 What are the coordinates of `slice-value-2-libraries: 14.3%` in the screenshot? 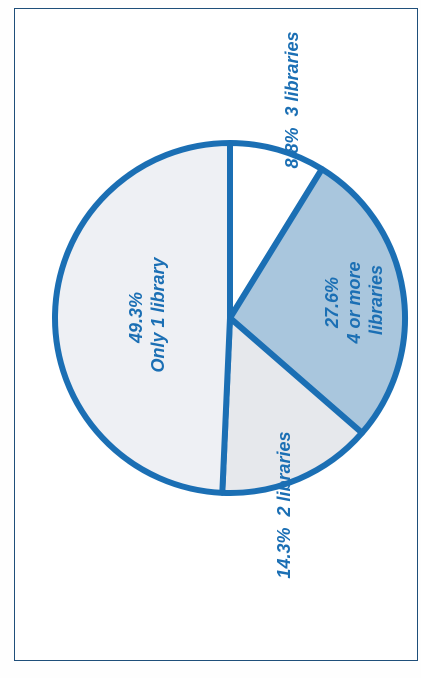 It's located at (284, 553).